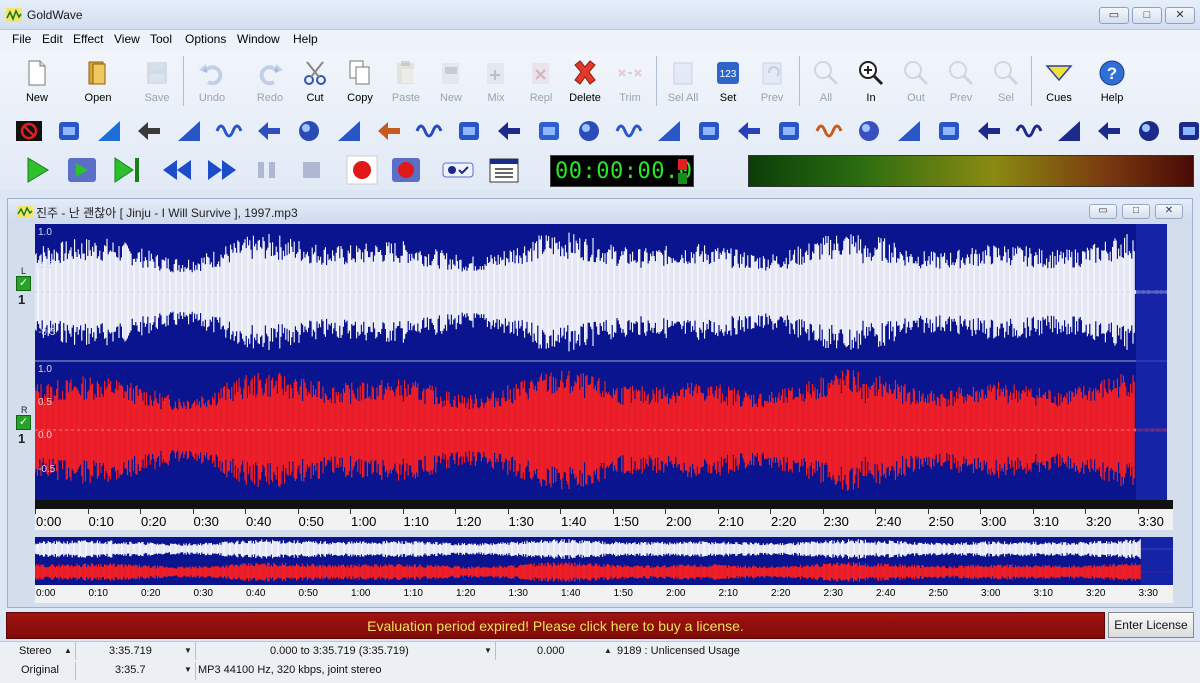 This screenshot has height=683, width=1200. What do you see at coordinates (909, 131) in the screenshot?
I see `change-volume-icon` at bounding box center [909, 131].